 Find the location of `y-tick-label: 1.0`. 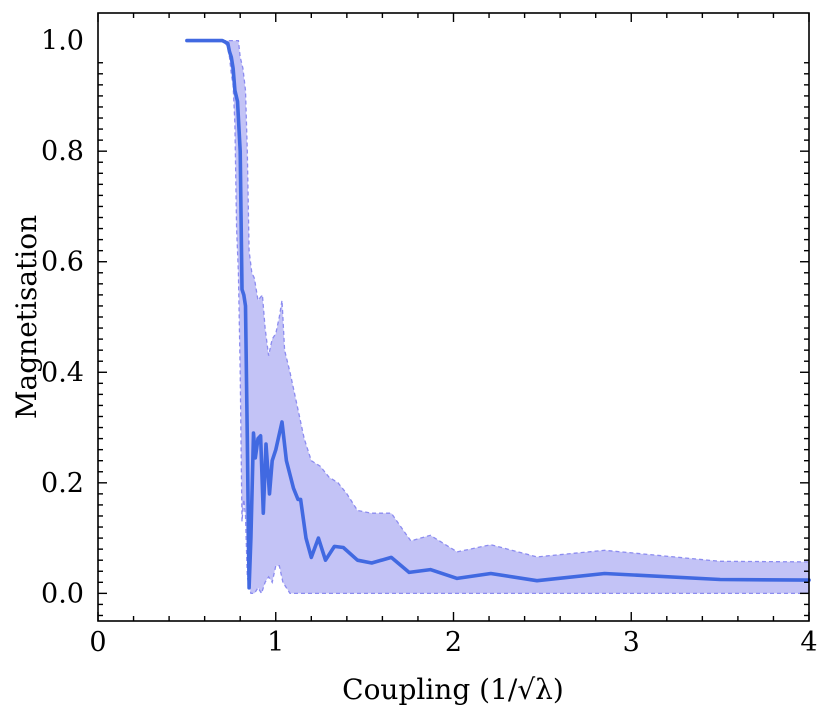

y-tick-label: 1.0 is located at coordinates (62, 41).